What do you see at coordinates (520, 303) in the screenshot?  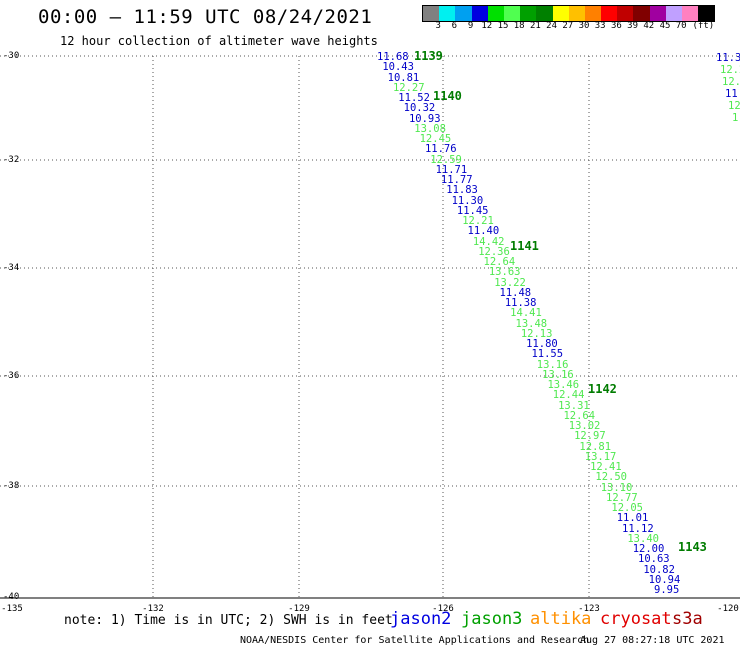 I see `wave-height-value: 11.38` at bounding box center [520, 303].